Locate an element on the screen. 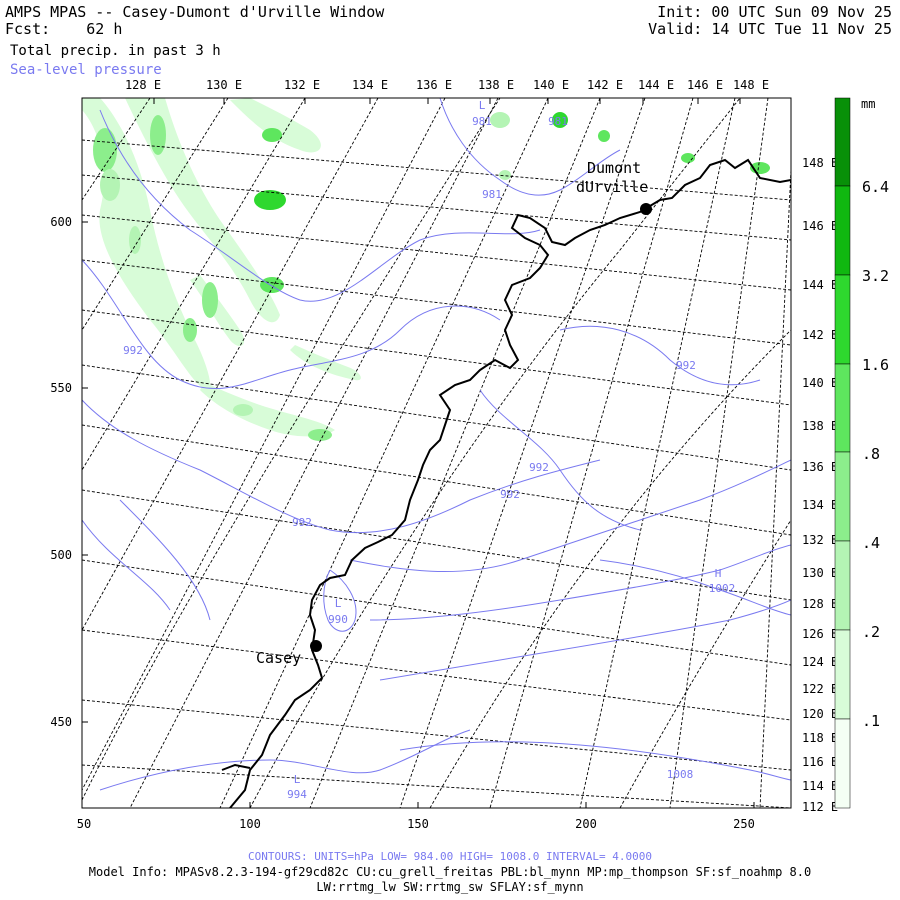 The width and height of the screenshot is (900, 900). right-lon-label: 114 E is located at coordinates (820, 786).